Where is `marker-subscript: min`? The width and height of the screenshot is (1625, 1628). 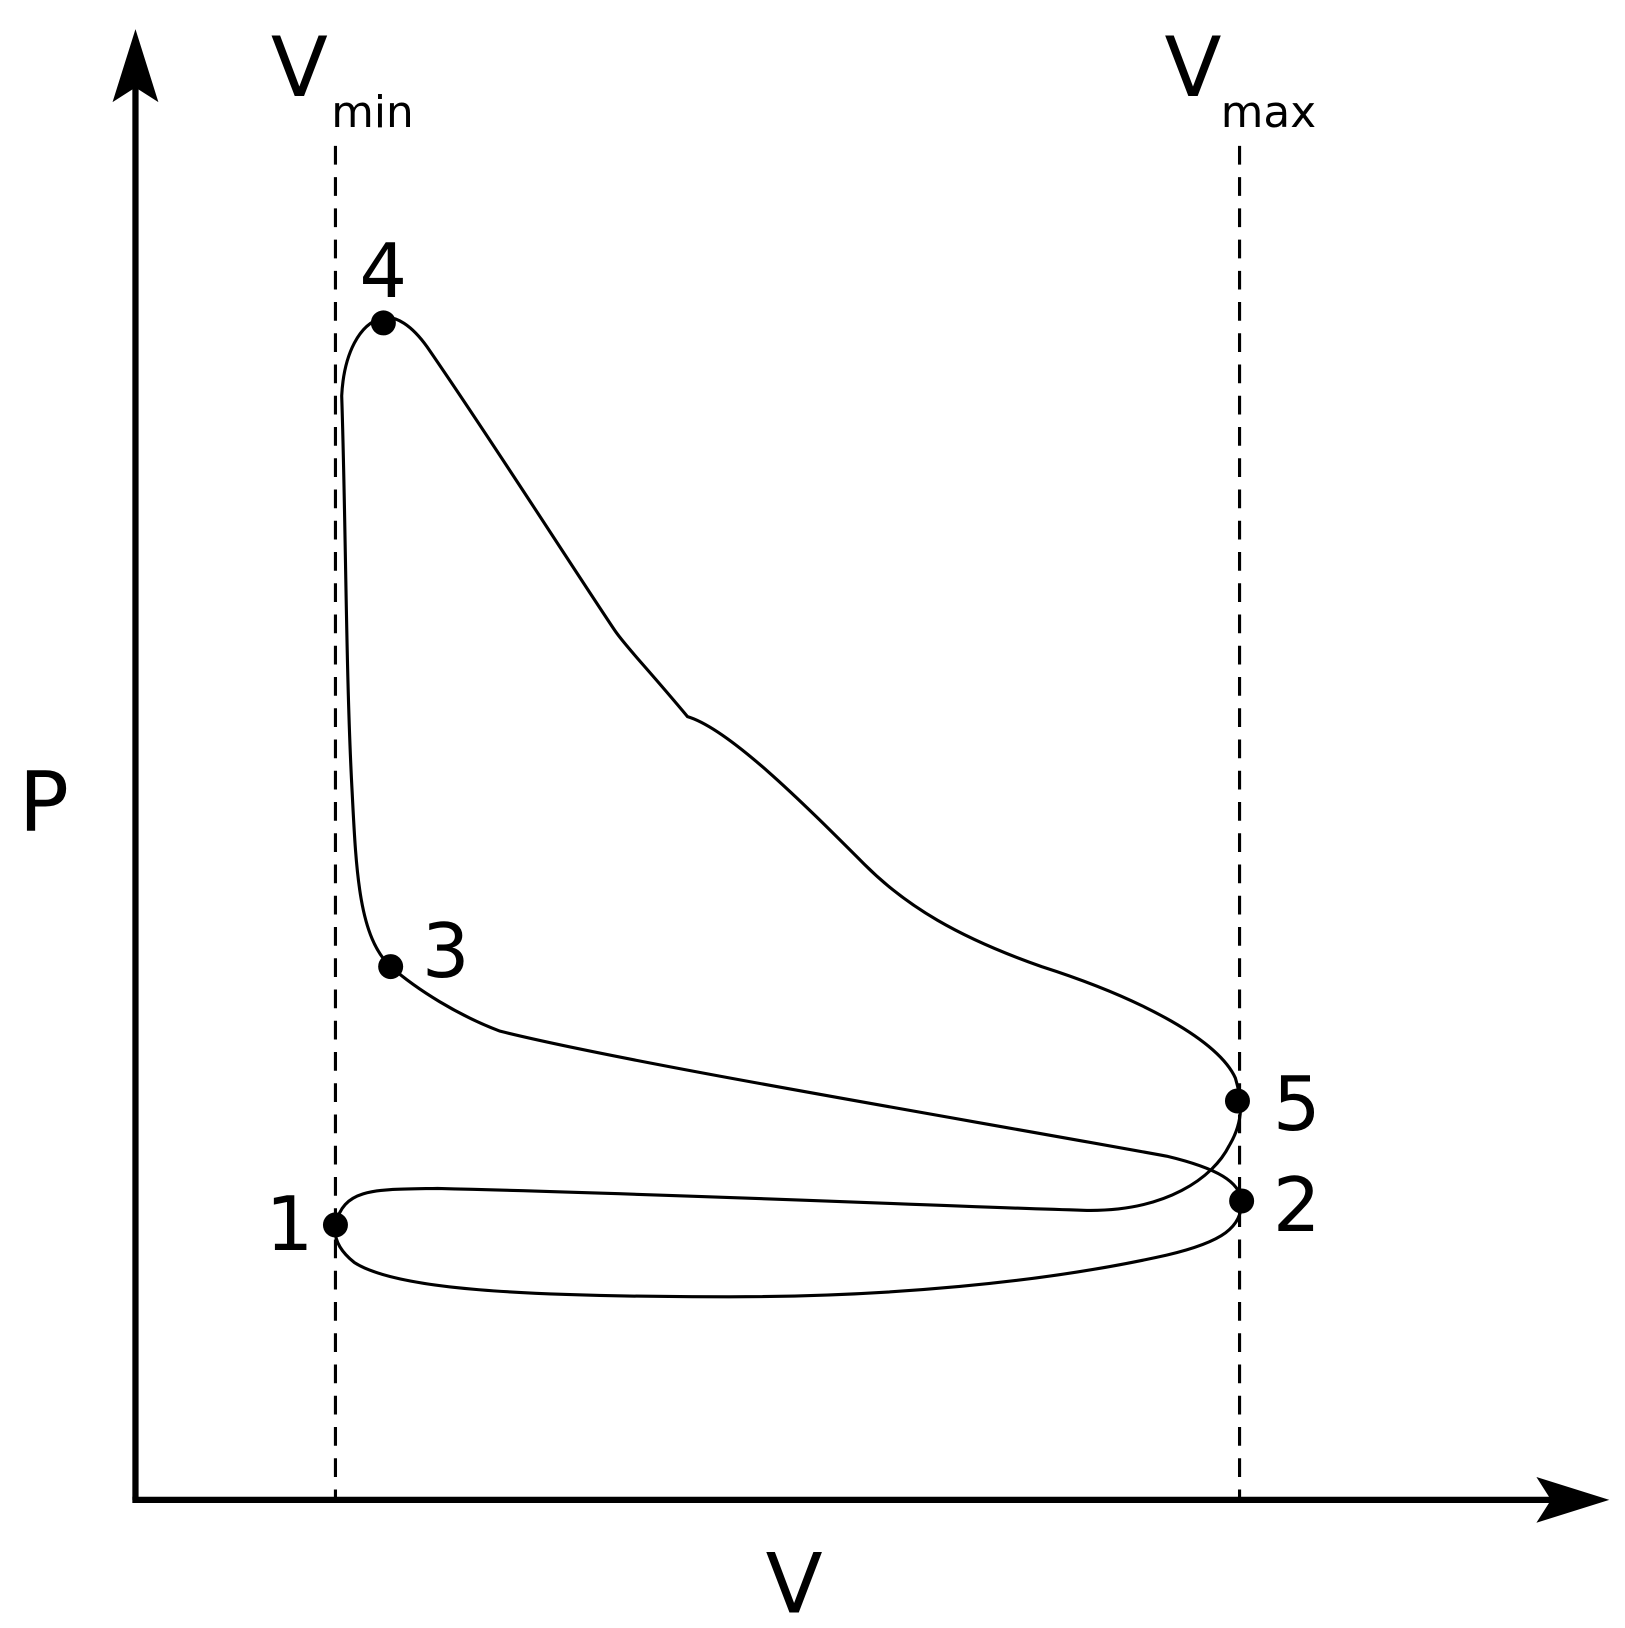 marker-subscript: min is located at coordinates (372, 112).